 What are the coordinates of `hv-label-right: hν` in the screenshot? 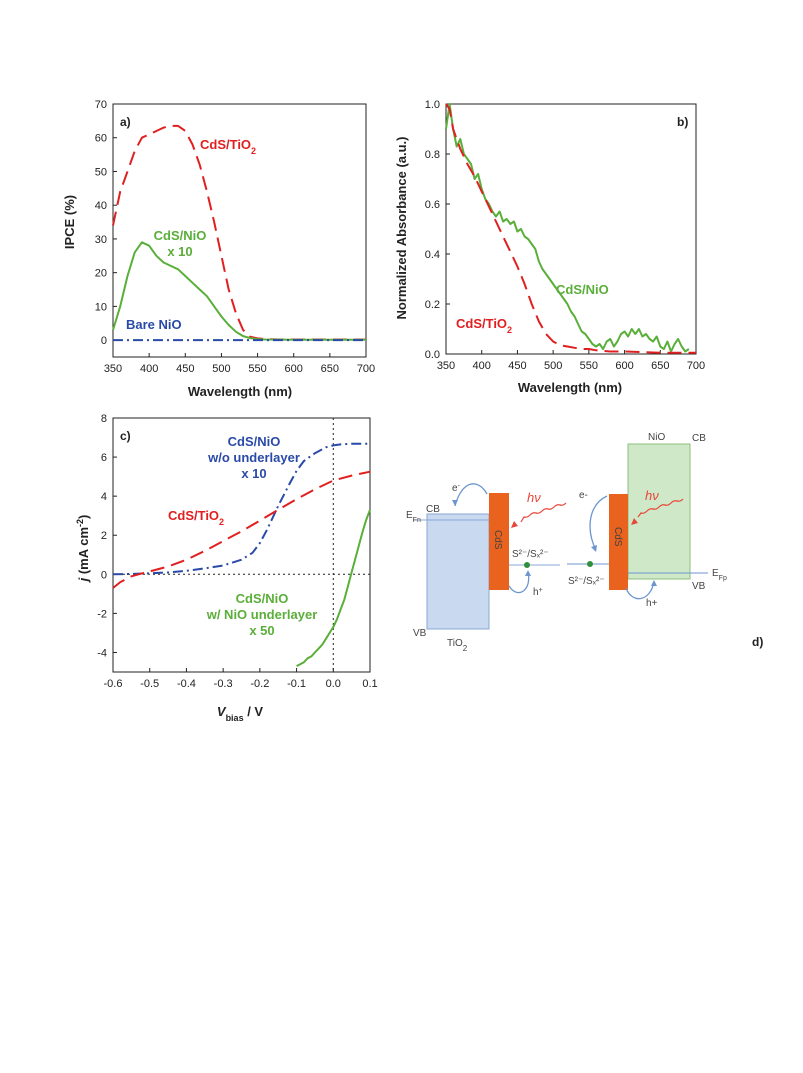 It's located at (652, 495).